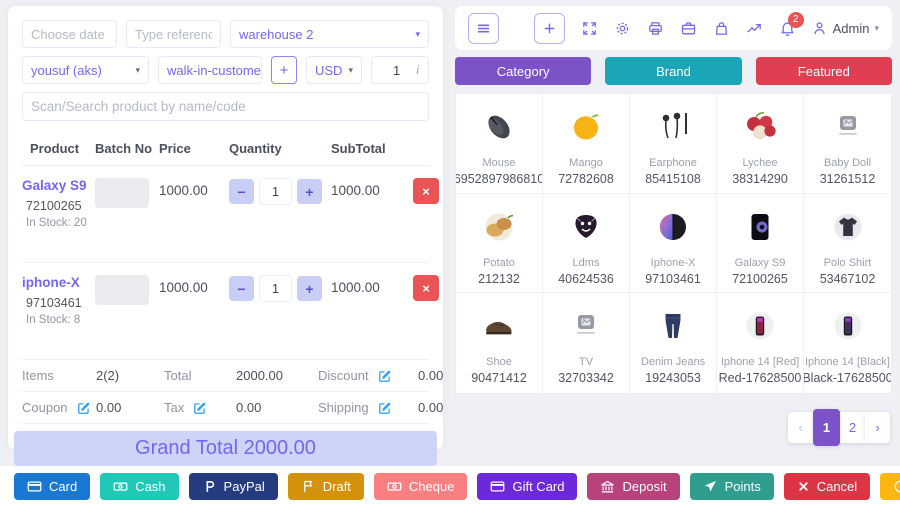 The width and height of the screenshot is (900, 506). What do you see at coordinates (173, 34) in the screenshot?
I see `reference-input` at bounding box center [173, 34].